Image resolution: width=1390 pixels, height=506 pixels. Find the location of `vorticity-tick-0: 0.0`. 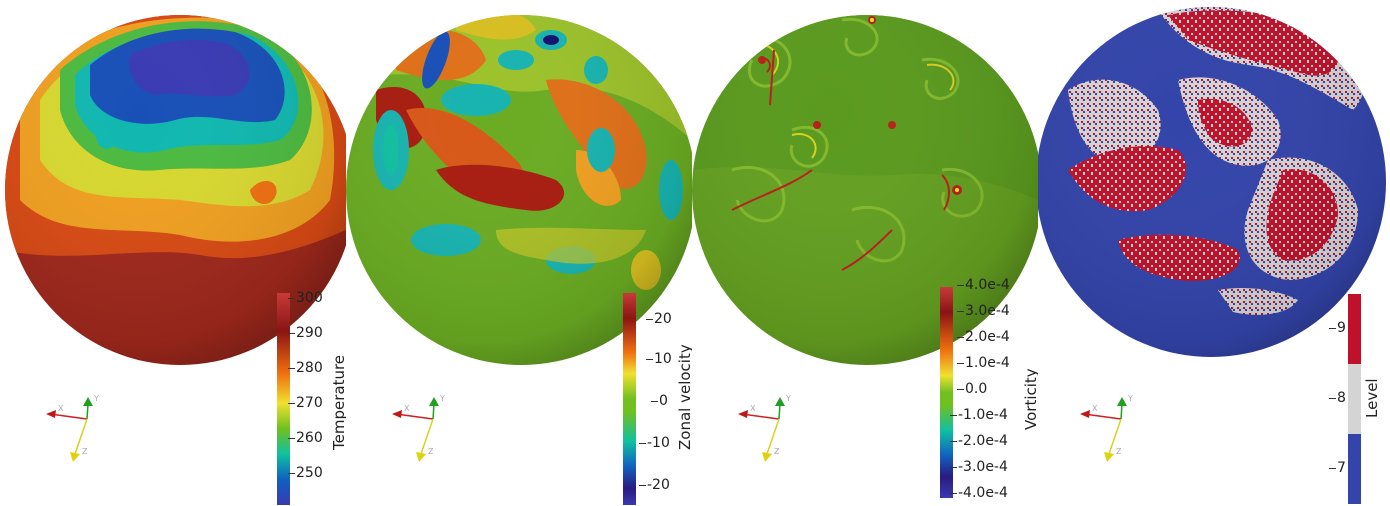

vorticity-tick-0: 0.0 is located at coordinates (972, 389).